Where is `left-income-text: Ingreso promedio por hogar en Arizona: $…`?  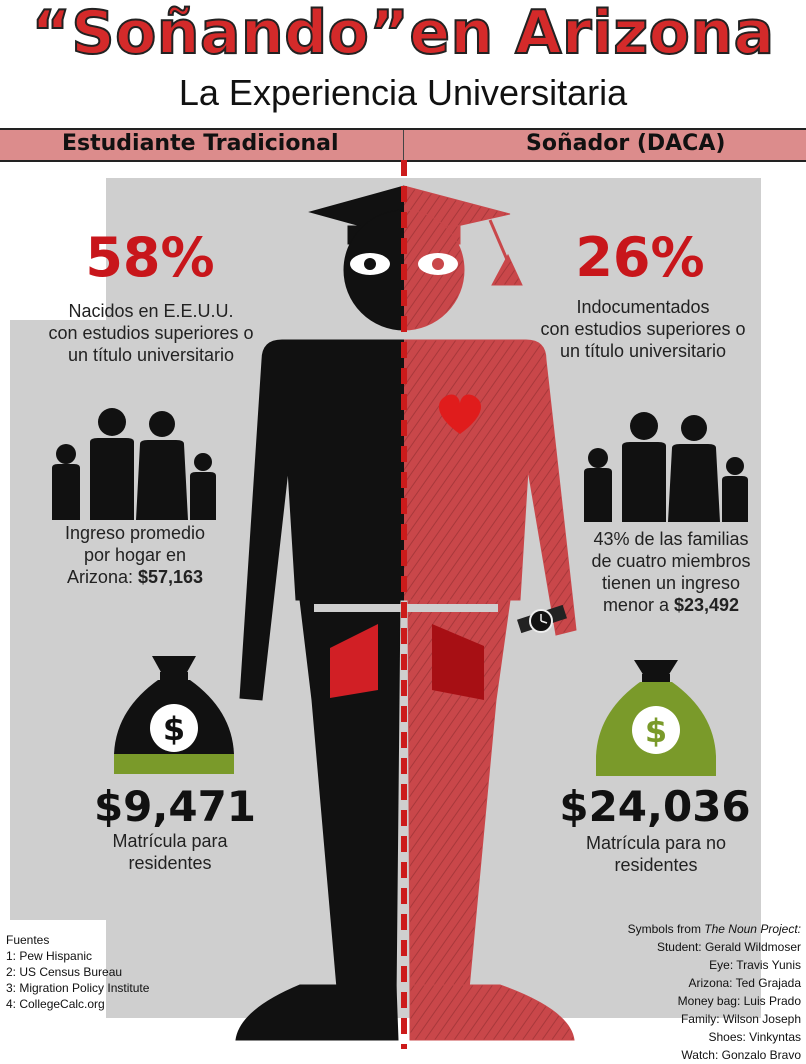 left-income-text: Ingreso promedio por hogar en Arizona: $… is located at coordinates (135, 555).